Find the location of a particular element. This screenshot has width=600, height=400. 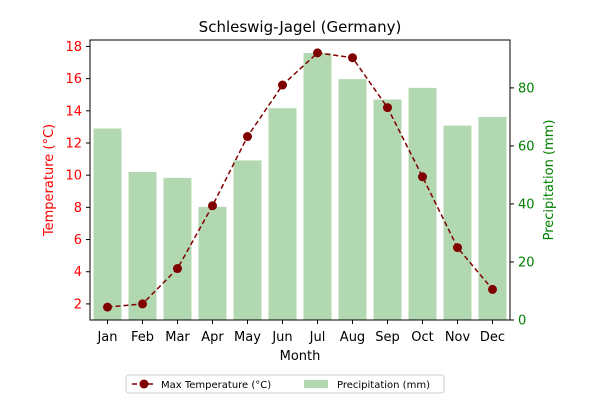

temperature-point-aug is located at coordinates (352, 58).